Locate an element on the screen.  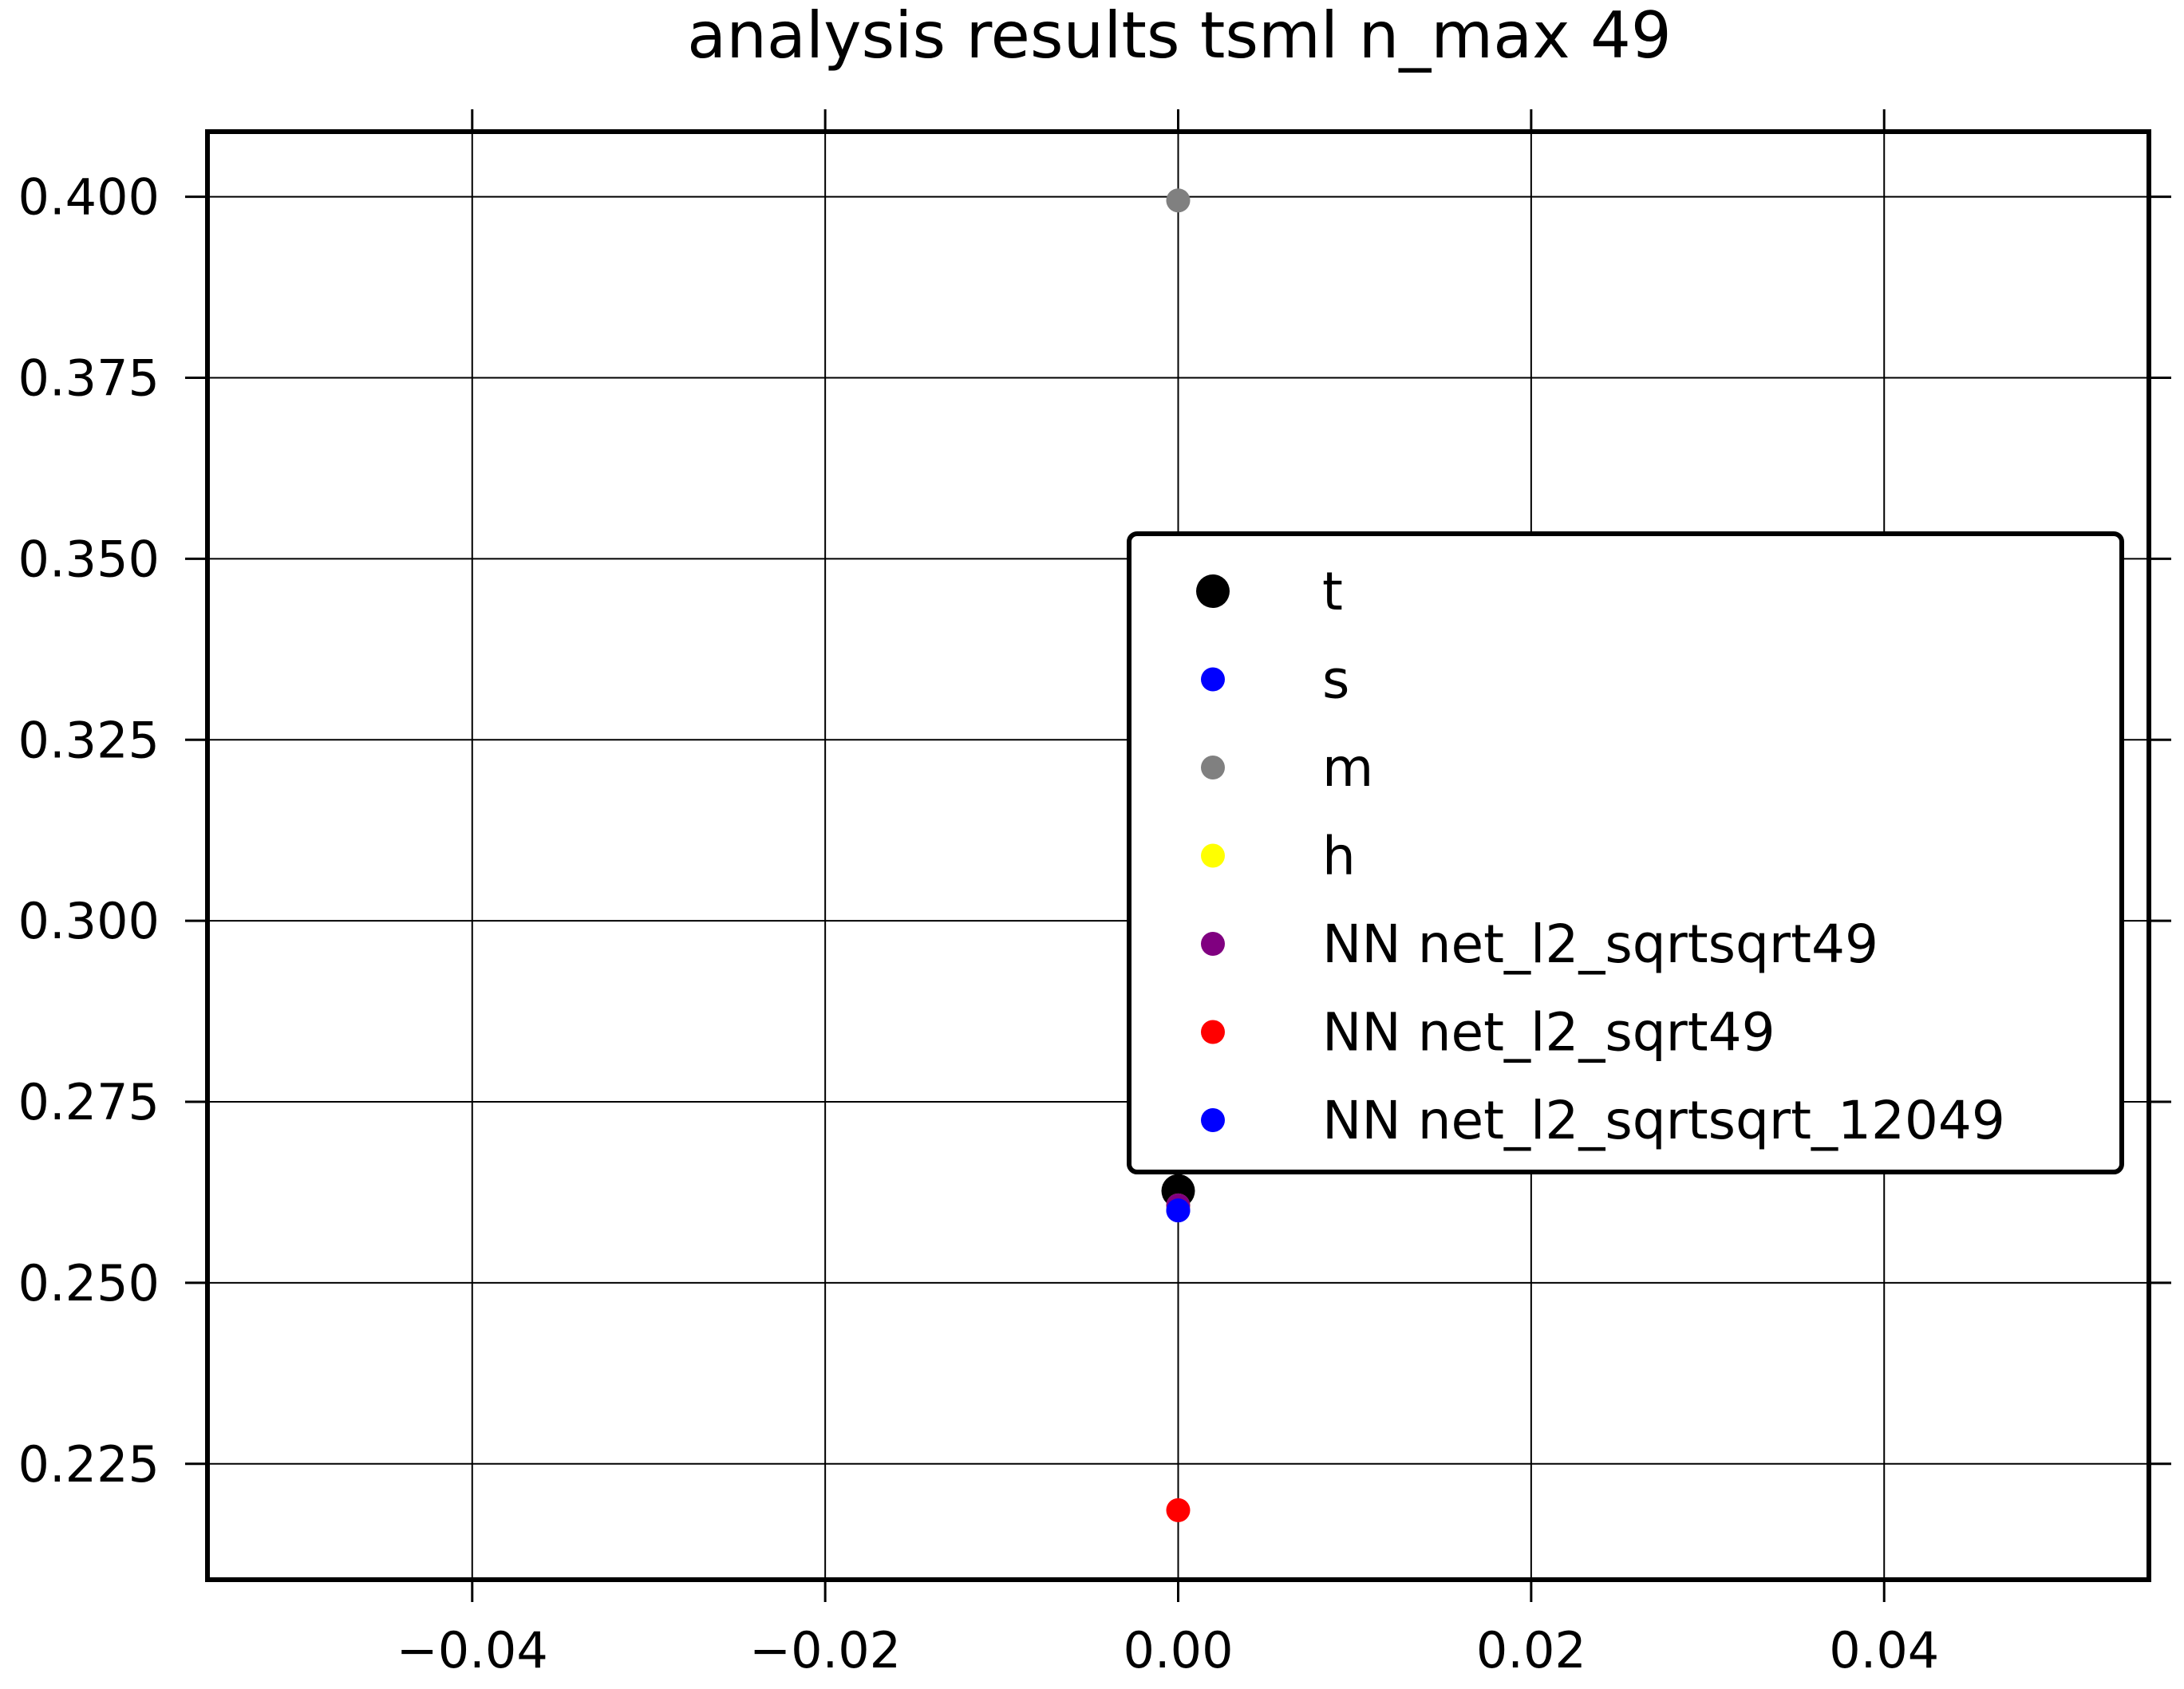
y-tick-label: 0.375 is located at coordinates (89, 378).